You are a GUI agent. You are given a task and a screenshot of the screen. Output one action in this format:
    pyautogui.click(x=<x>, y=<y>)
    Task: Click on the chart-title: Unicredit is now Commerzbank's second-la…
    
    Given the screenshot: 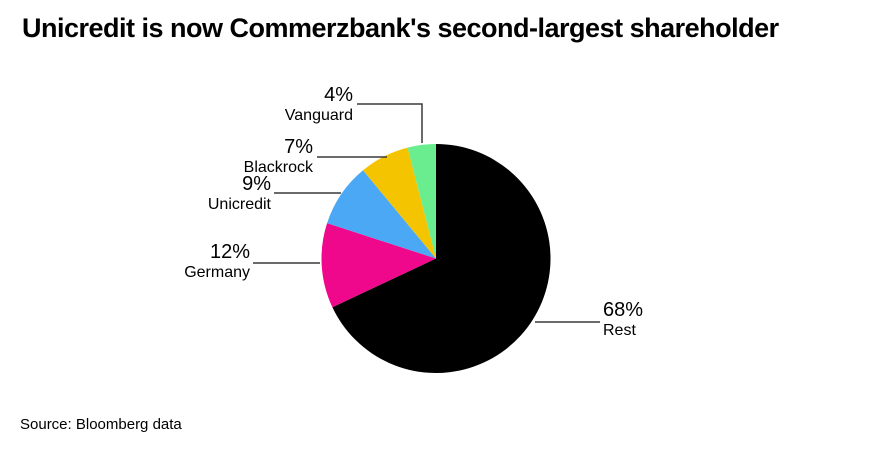 What is the action you would take?
    pyautogui.click(x=400, y=28)
    